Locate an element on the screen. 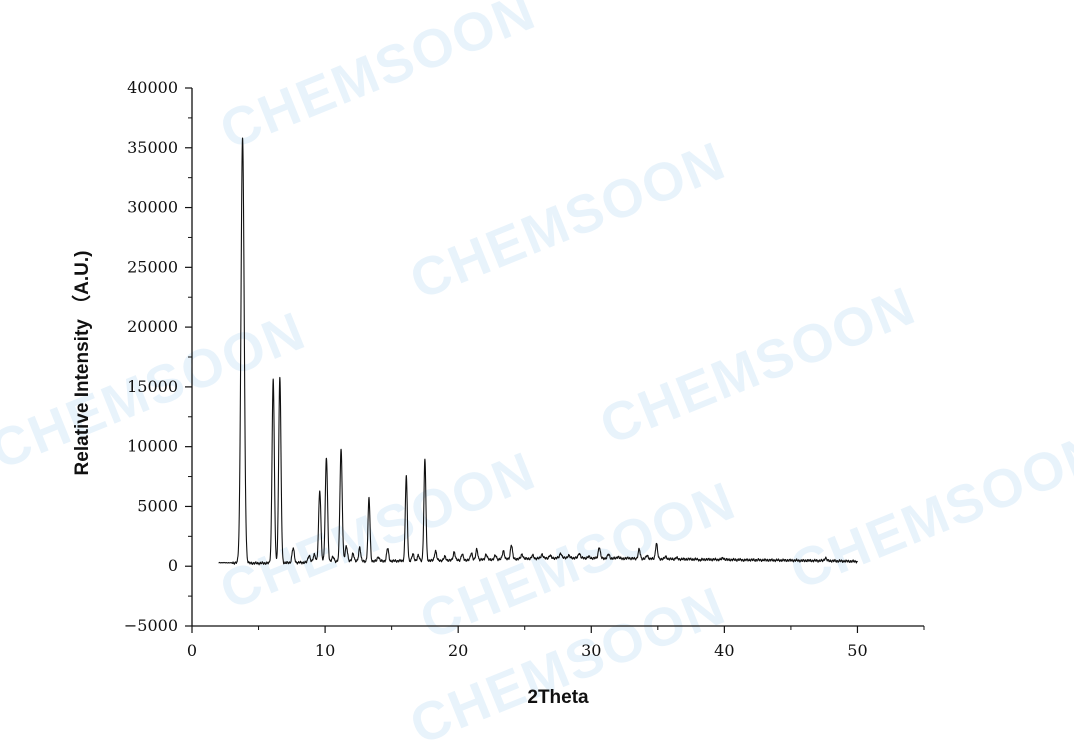 This screenshot has width=1074, height=750. x-tick-label: 10 is located at coordinates (325, 650).